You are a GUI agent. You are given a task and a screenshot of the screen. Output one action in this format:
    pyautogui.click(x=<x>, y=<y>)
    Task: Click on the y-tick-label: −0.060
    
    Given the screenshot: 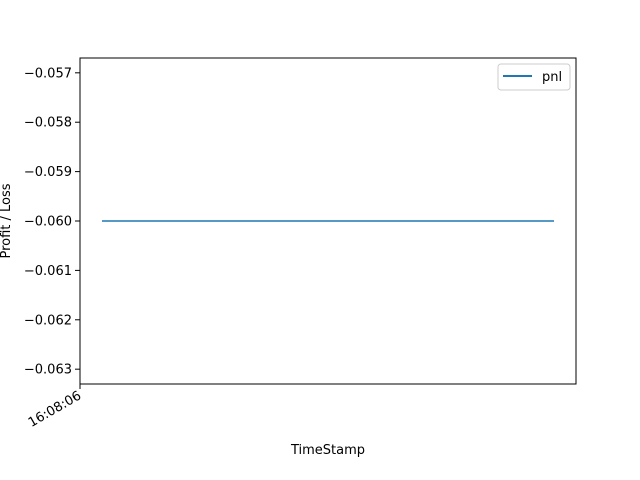 What is the action you would take?
    pyautogui.click(x=48, y=222)
    